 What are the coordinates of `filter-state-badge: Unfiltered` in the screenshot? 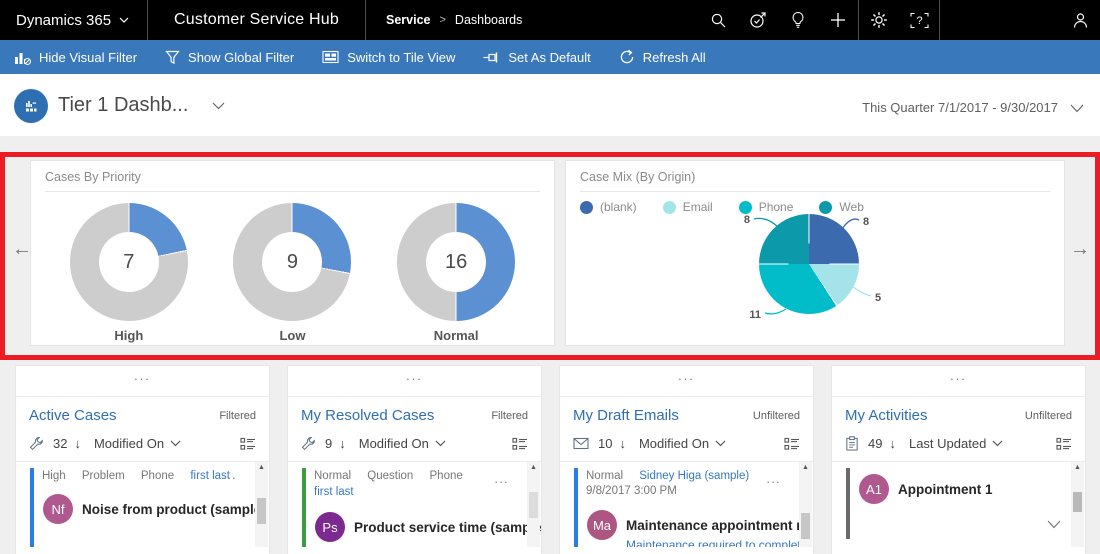 It's located at (776, 415).